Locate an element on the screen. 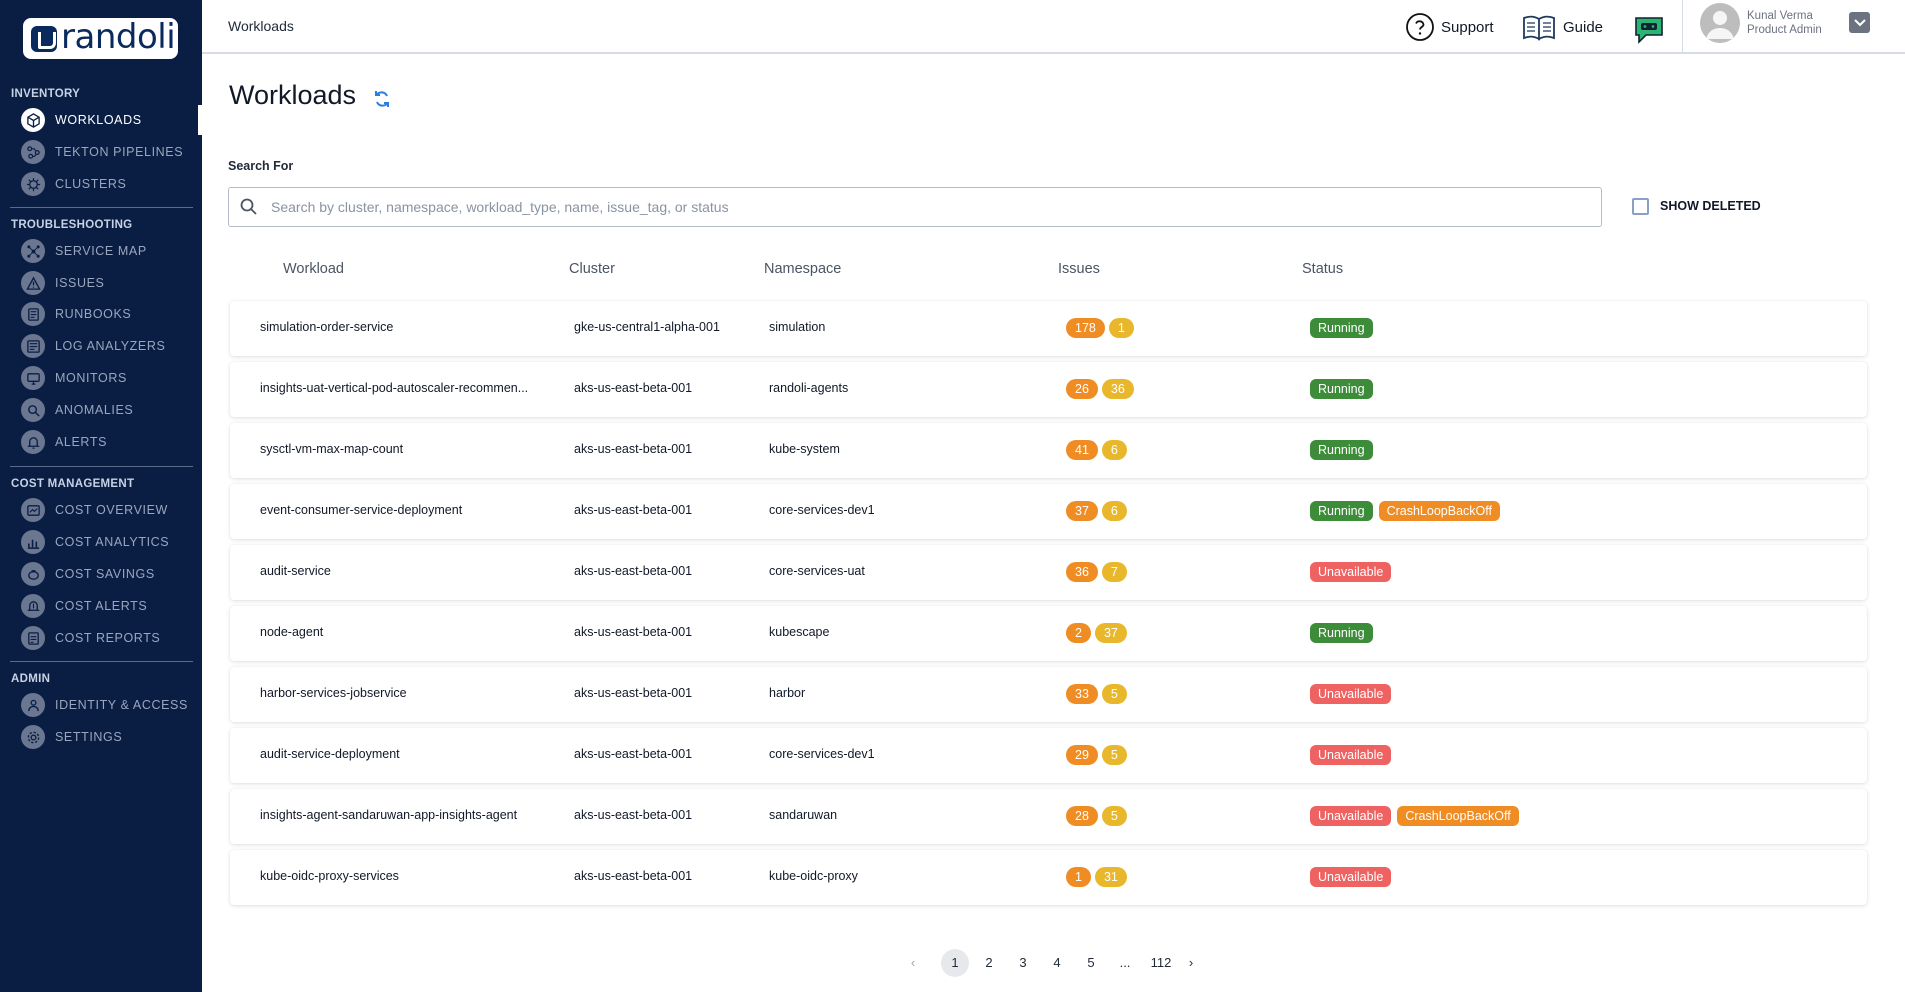 The height and width of the screenshot is (992, 1905). search-input is located at coordinates (921, 207).